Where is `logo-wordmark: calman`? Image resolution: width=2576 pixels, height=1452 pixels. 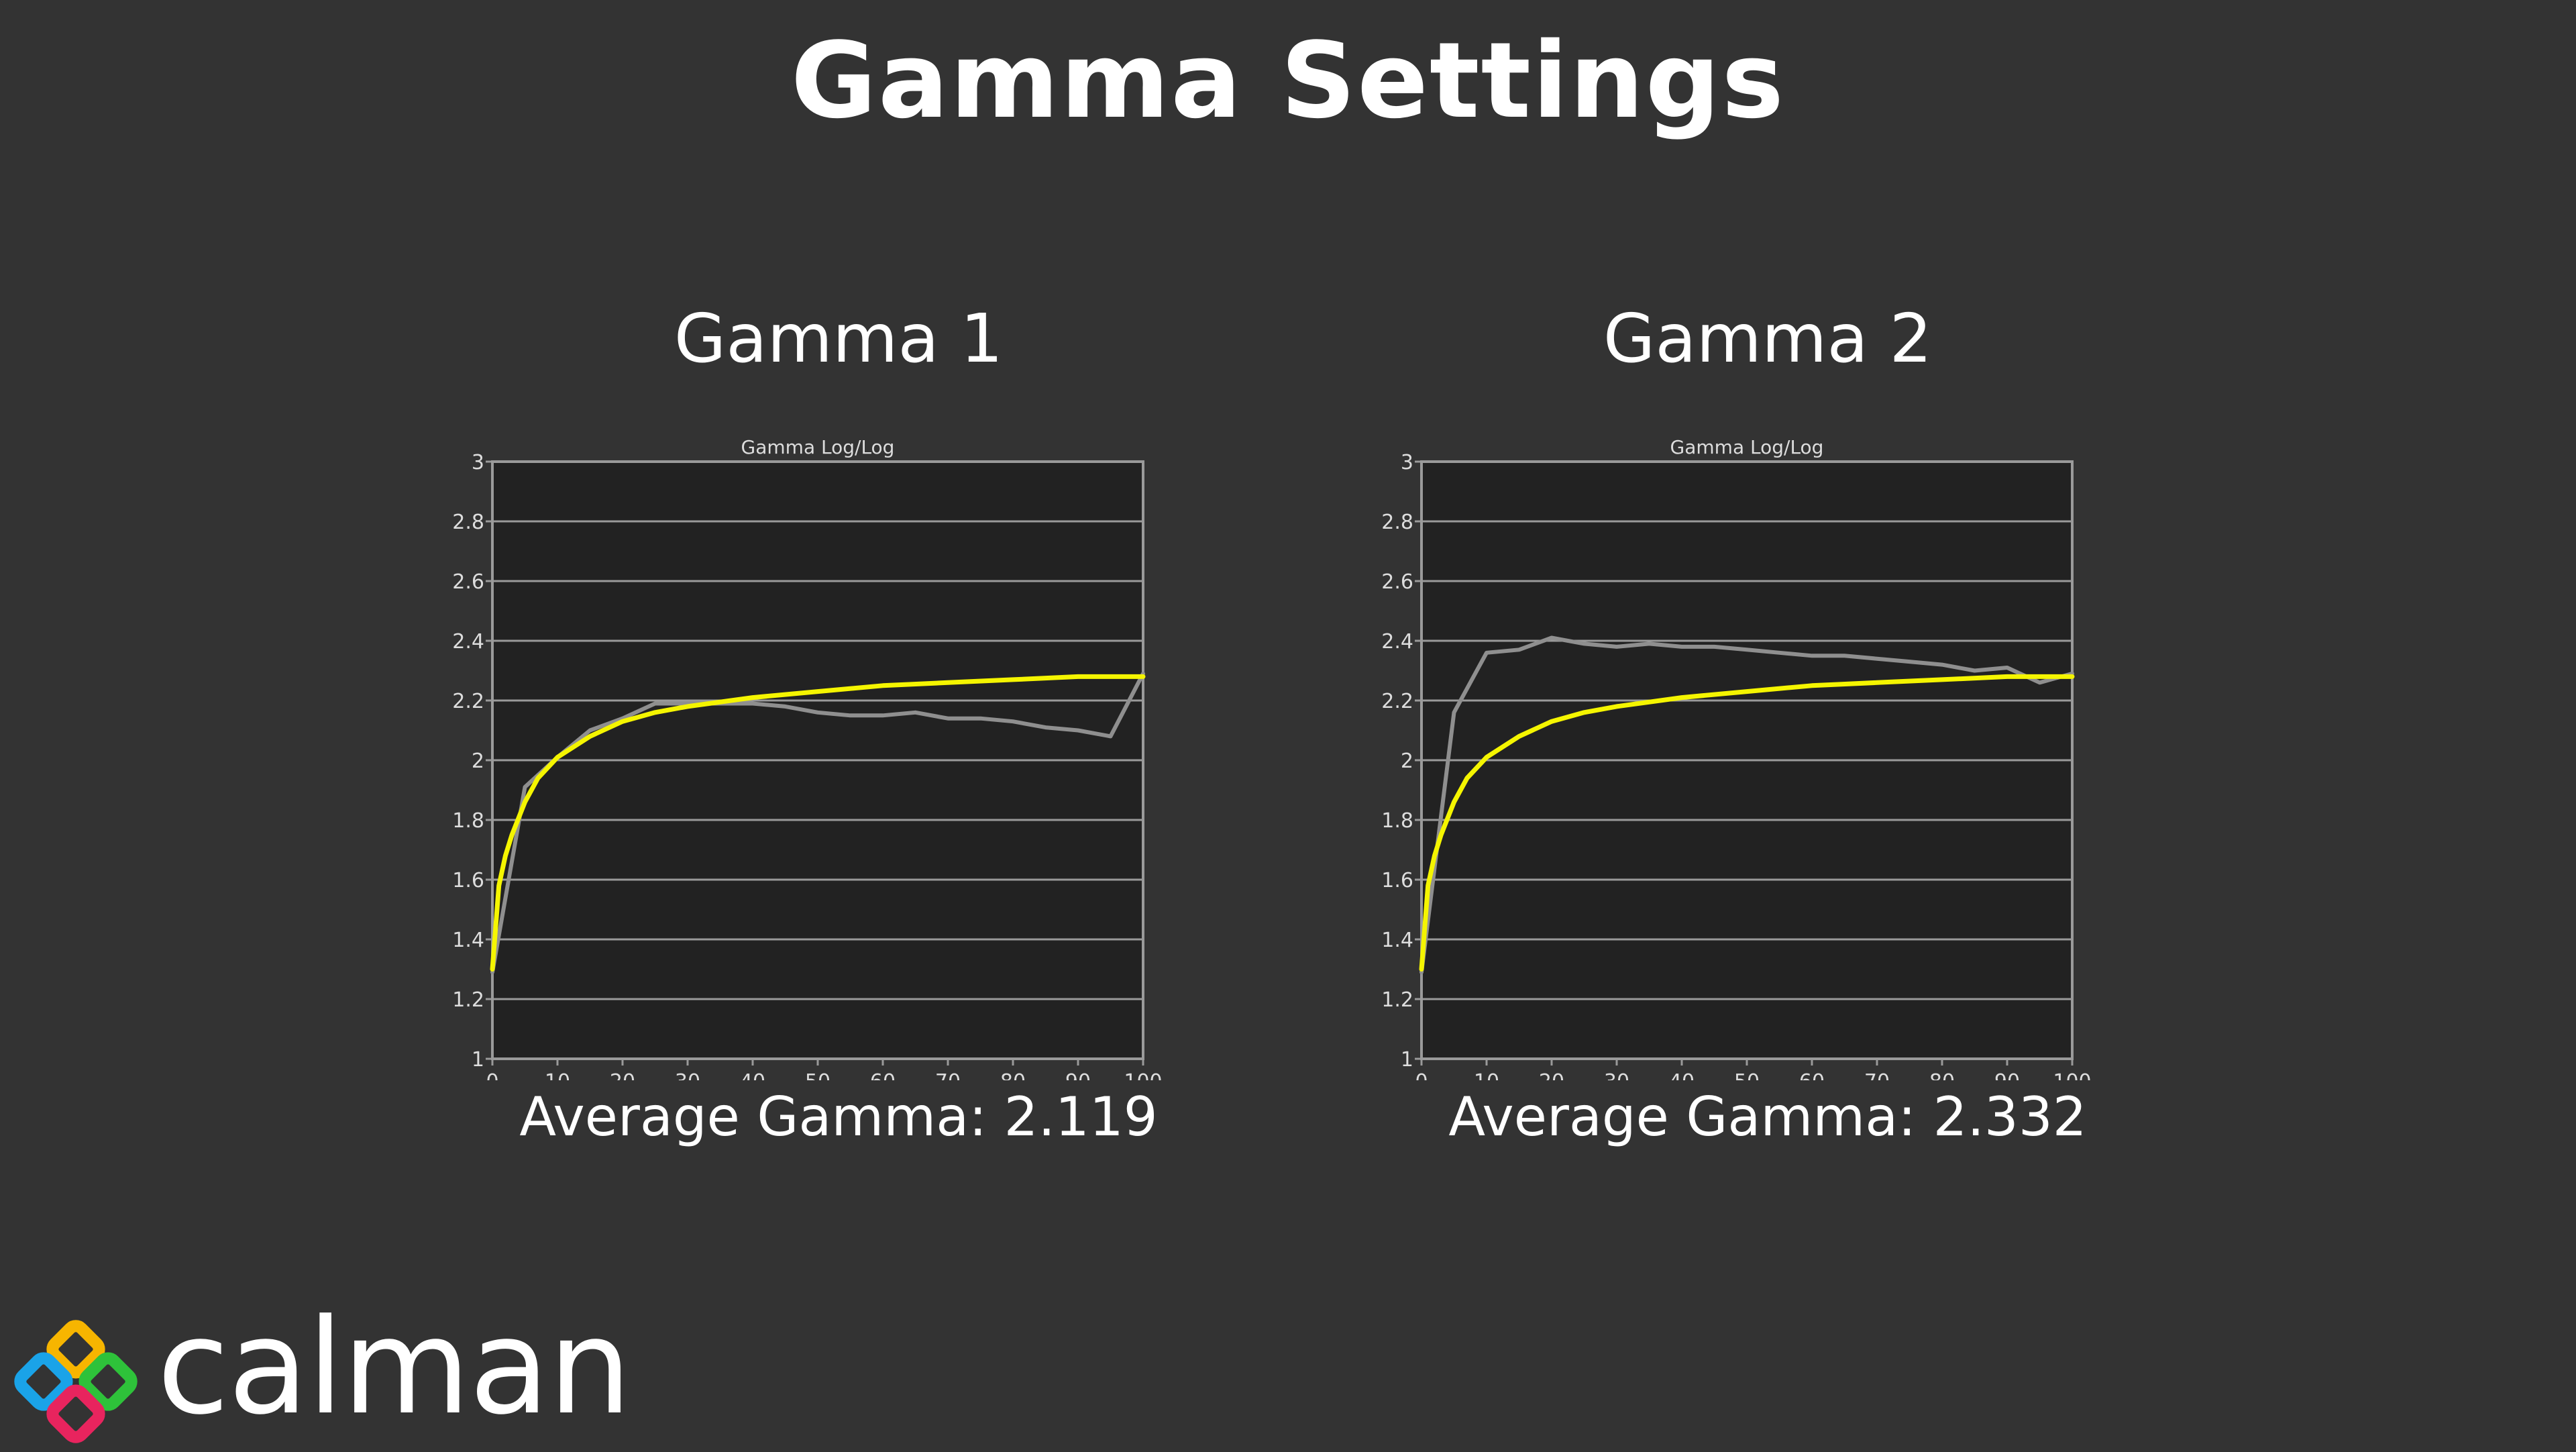 logo-wordmark: calman is located at coordinates (394, 1368).